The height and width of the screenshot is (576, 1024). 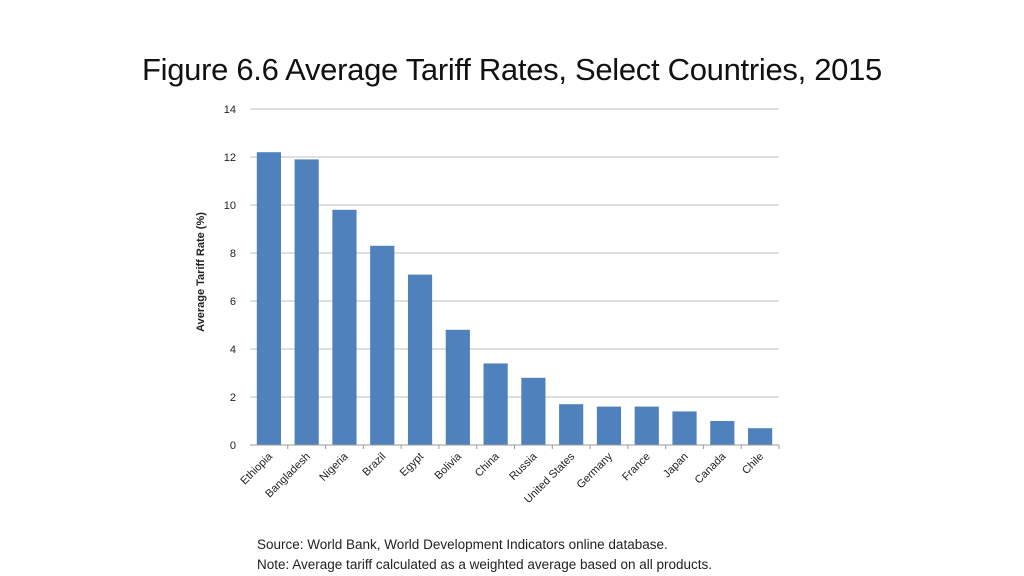 I want to click on y-tick-label: 8, so click(x=233, y=254).